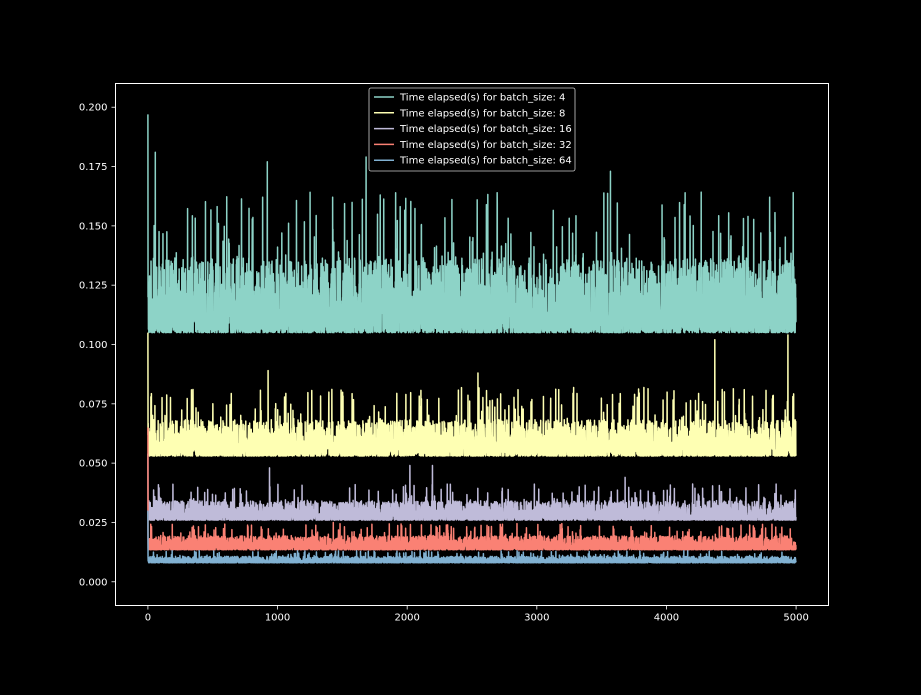 This screenshot has width=921, height=695. What do you see at coordinates (482, 113) in the screenshot?
I see `legend-label: Time elapsed(s) for batch_size: 8` at bounding box center [482, 113].